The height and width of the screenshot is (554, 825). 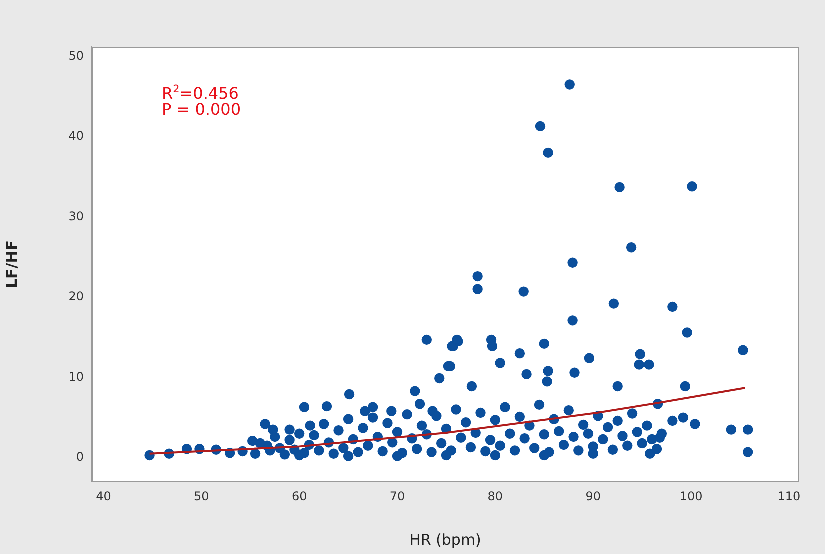 What do you see at coordinates (11, 264) in the screenshot?
I see `y-axis-title: LF/HF` at bounding box center [11, 264].